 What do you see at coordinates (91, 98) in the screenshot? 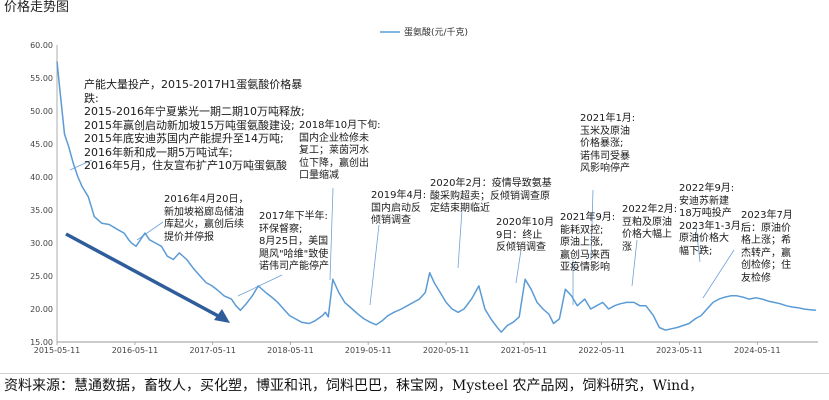
I see `annotation-line: 跌:` at bounding box center [91, 98].